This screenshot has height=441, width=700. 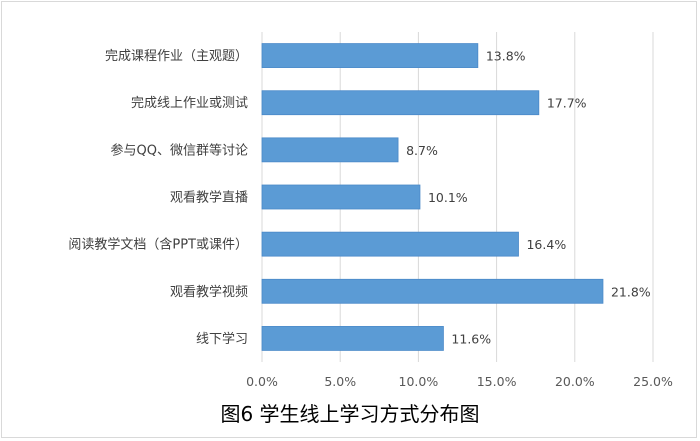 What do you see at coordinates (631, 291) in the screenshot?
I see `data-label: 21.8%` at bounding box center [631, 291].